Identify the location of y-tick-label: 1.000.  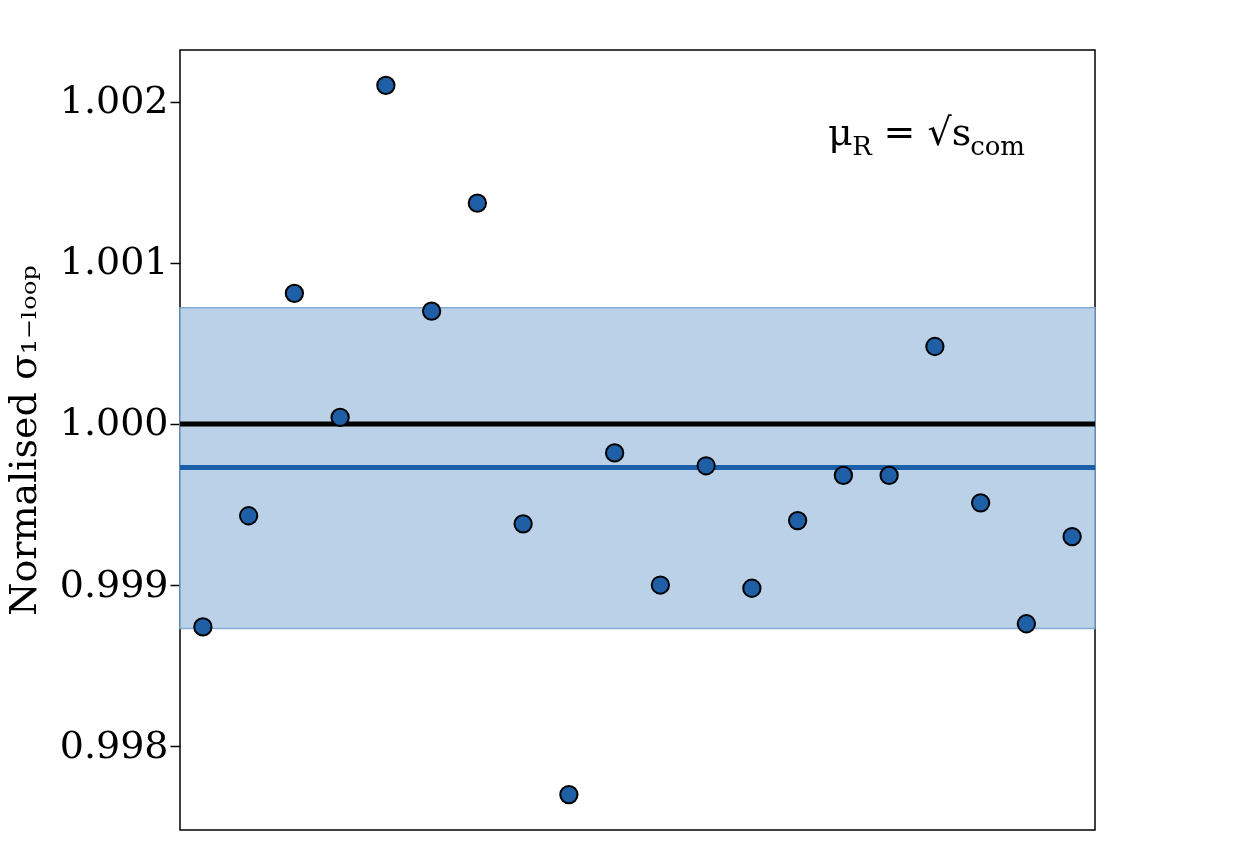
(114, 422).